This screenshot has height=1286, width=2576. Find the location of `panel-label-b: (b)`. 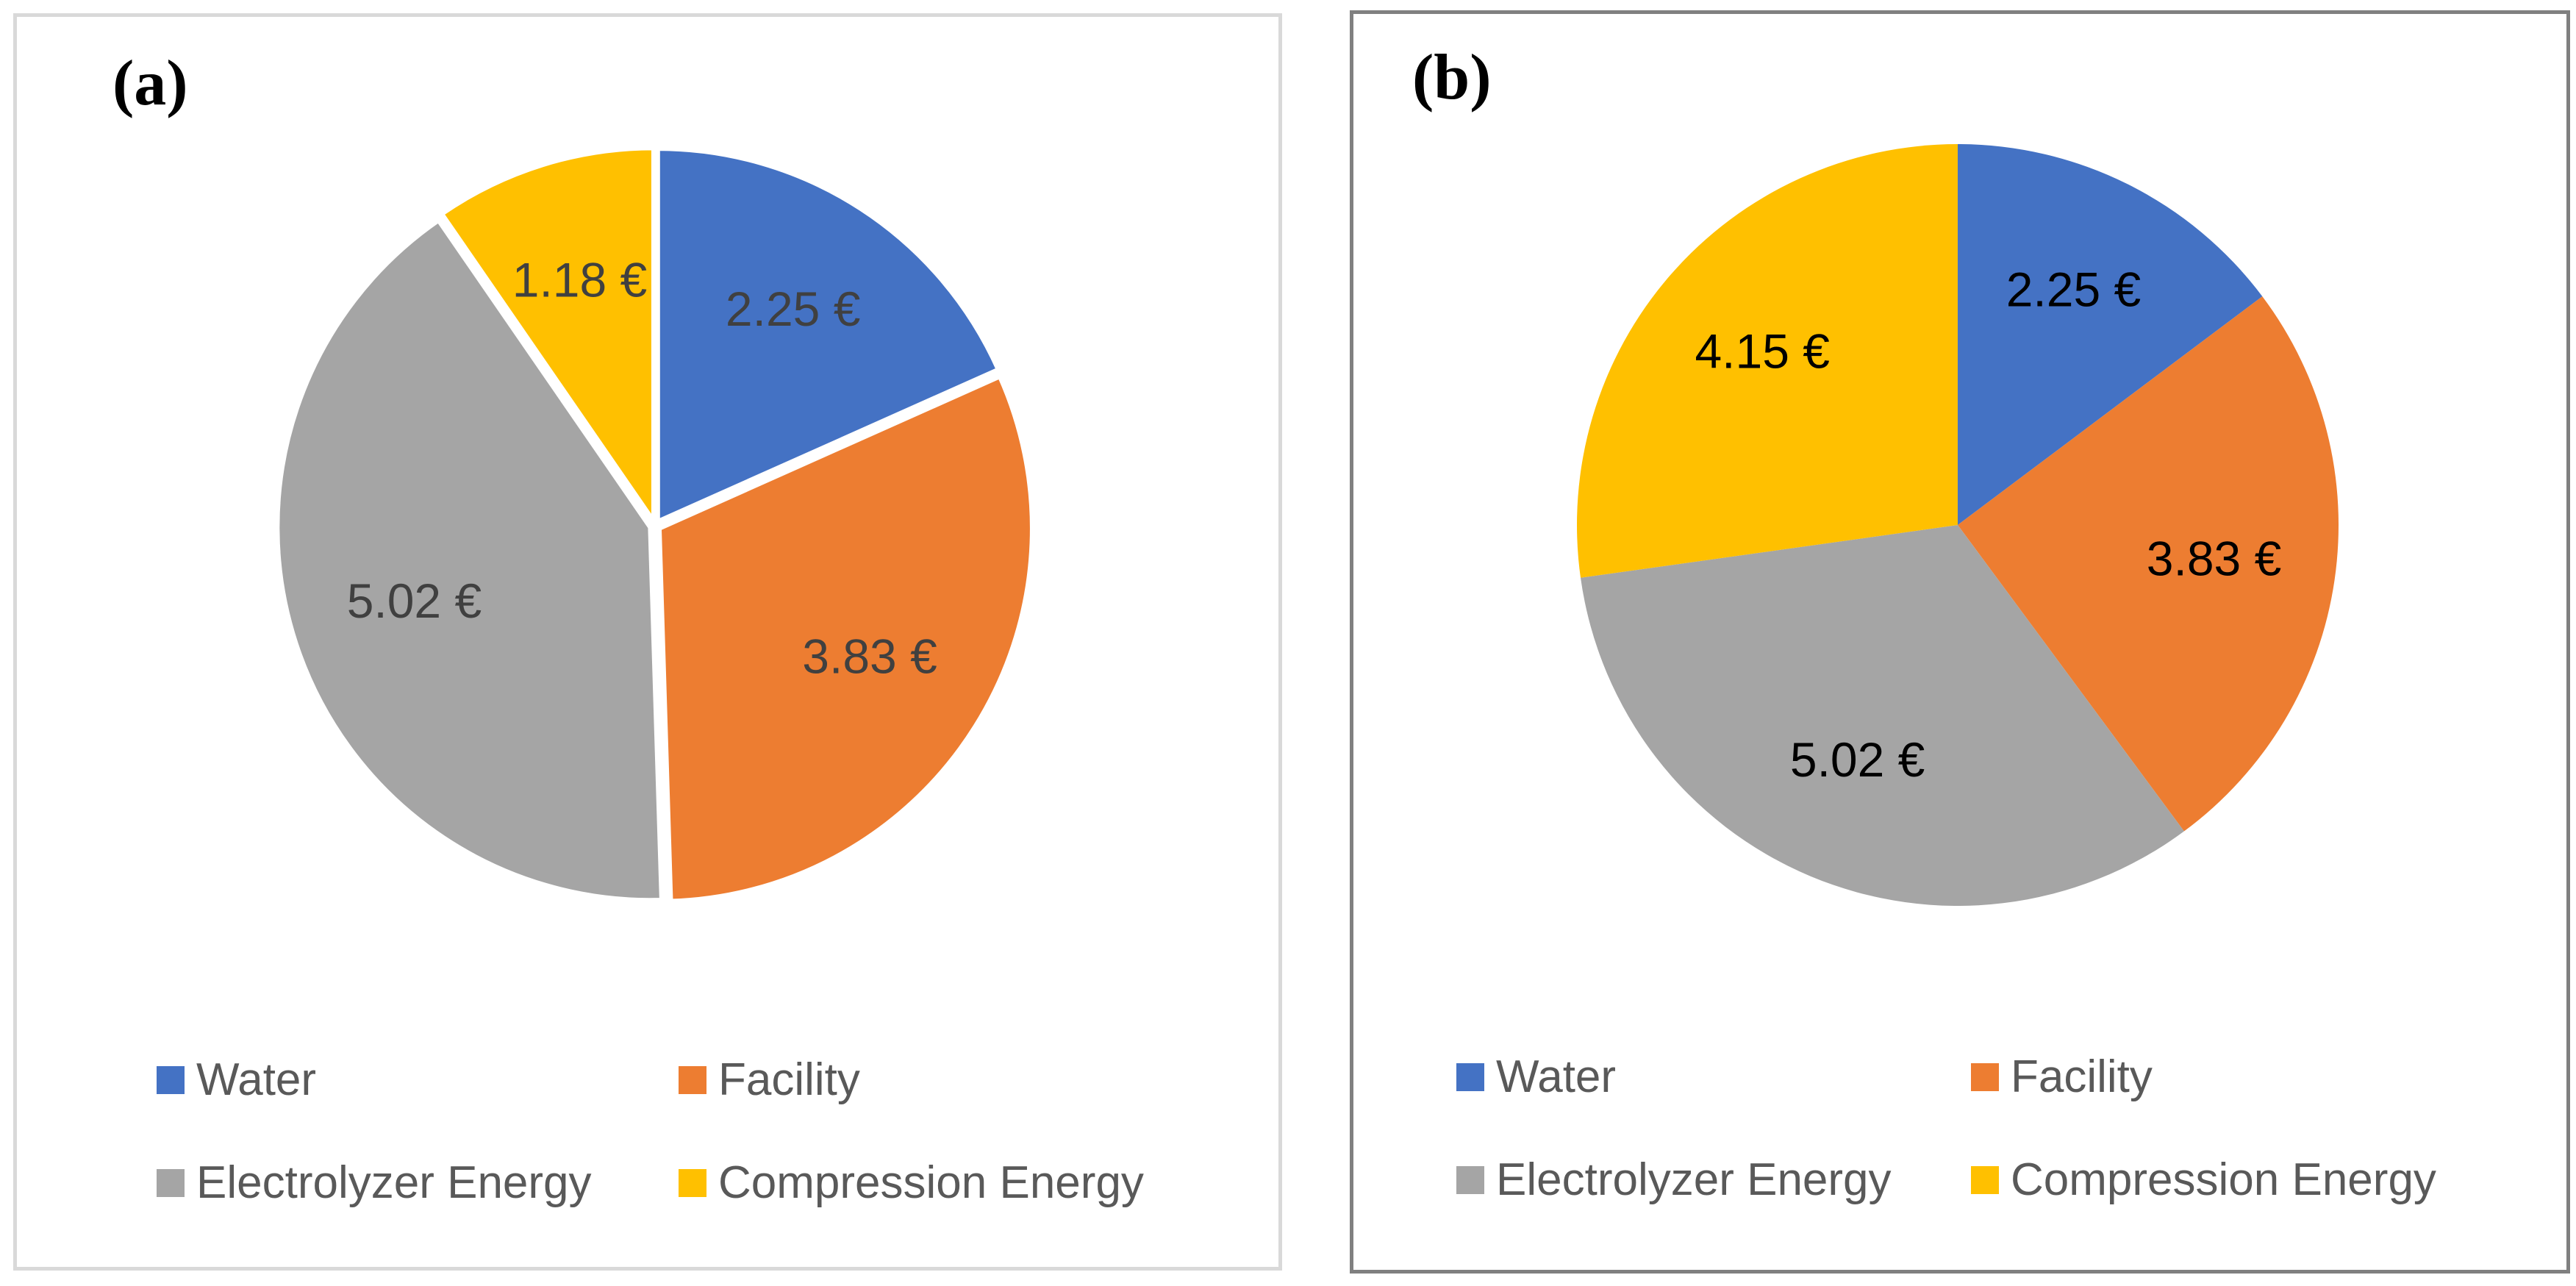

panel-label-b: (b) is located at coordinates (1452, 77).